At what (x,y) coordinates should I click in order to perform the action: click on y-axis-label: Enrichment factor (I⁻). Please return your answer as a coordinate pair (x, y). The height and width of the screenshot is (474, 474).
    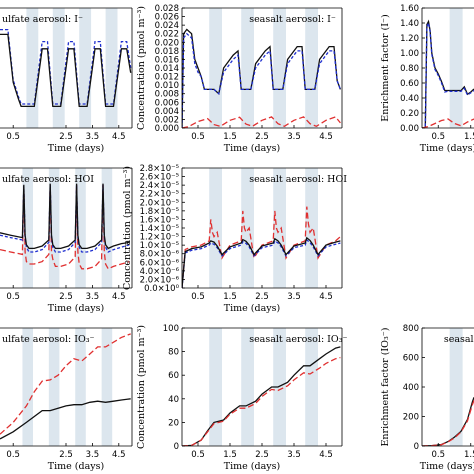
    Looking at the image, I should click on (385, 67).